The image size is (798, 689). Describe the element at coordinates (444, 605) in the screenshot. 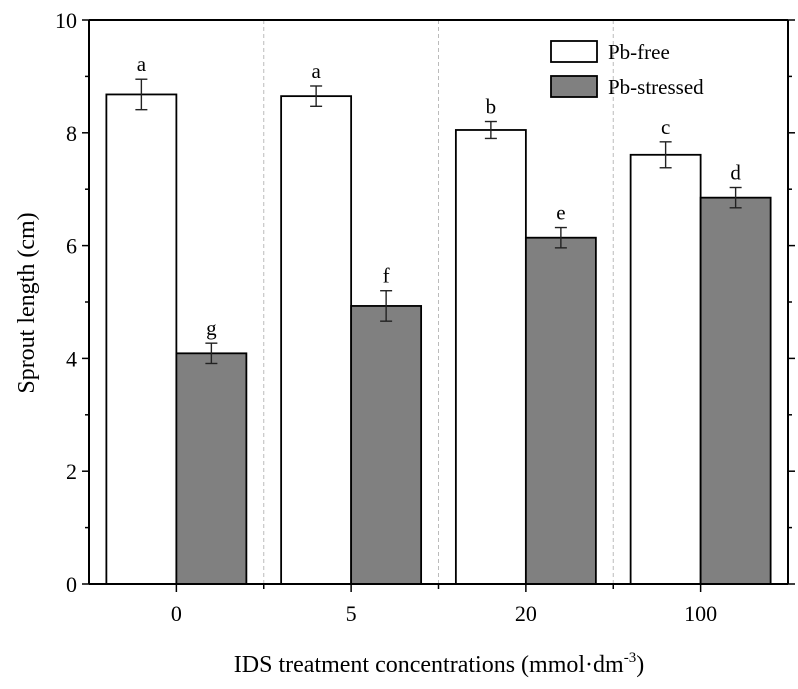

I see `x-ticks: 0 5 20 100` at that location.